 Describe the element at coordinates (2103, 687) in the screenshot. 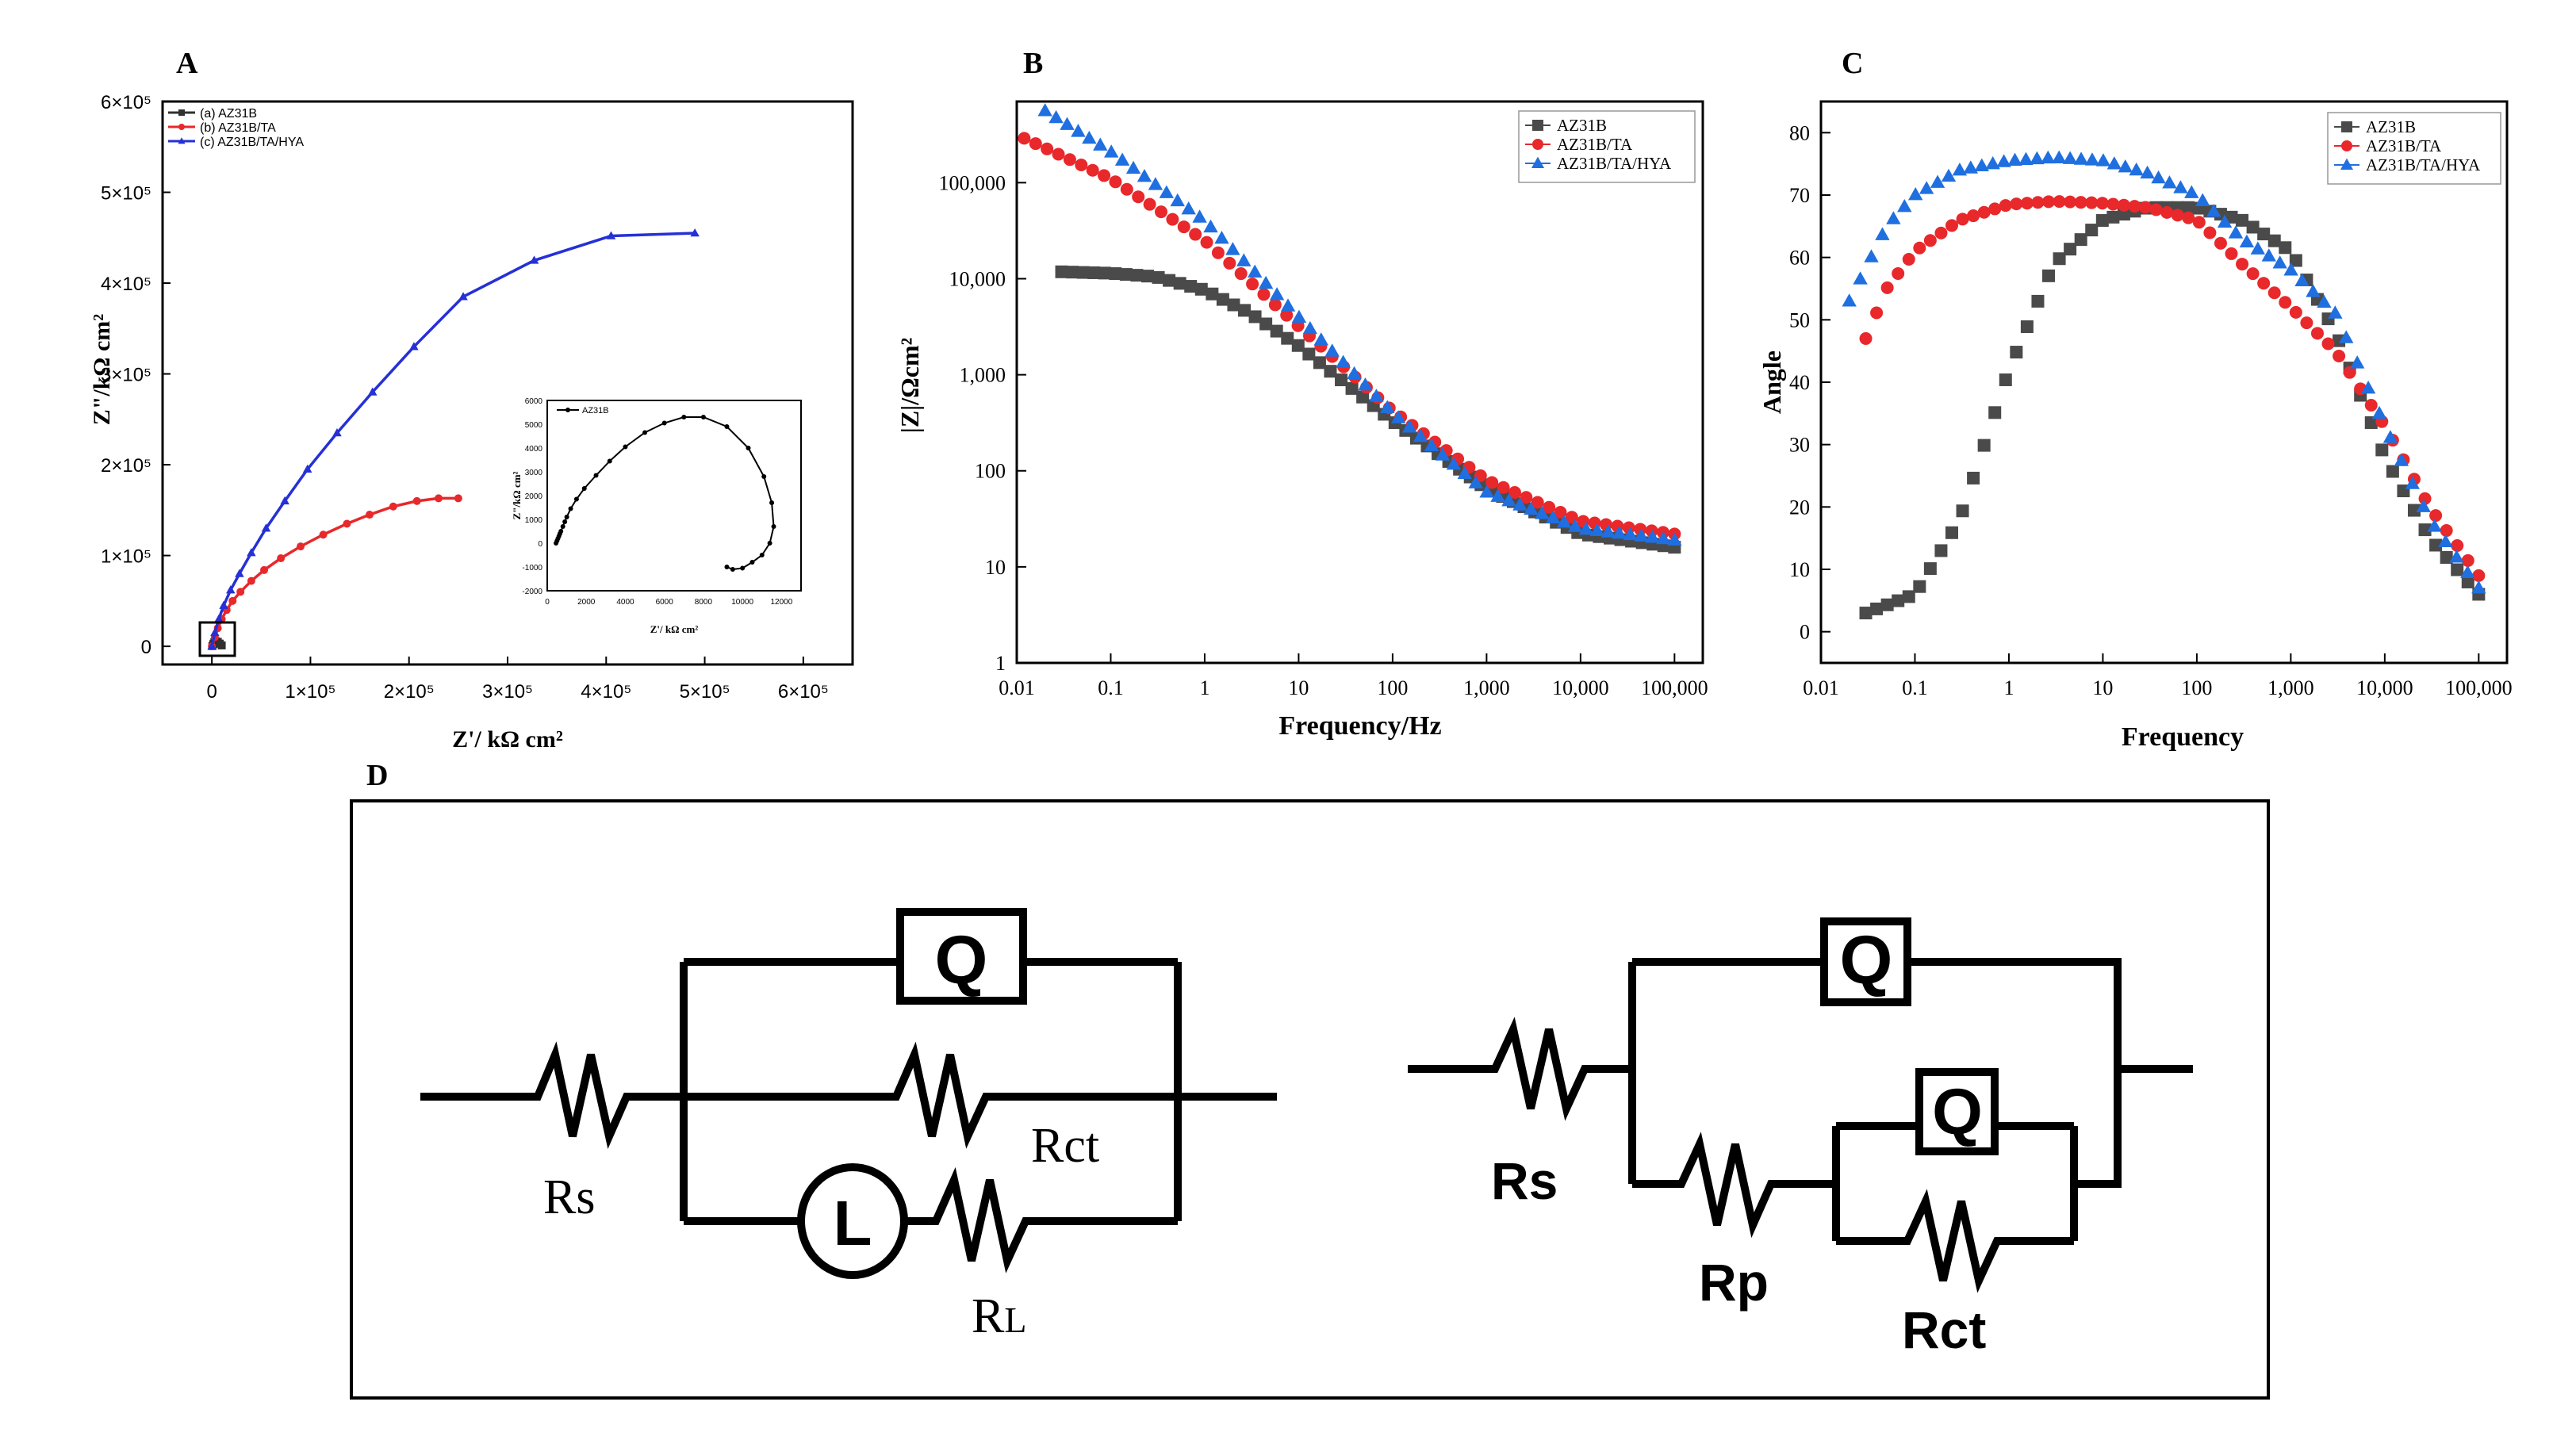

I see `x-tick-label: 10` at that location.